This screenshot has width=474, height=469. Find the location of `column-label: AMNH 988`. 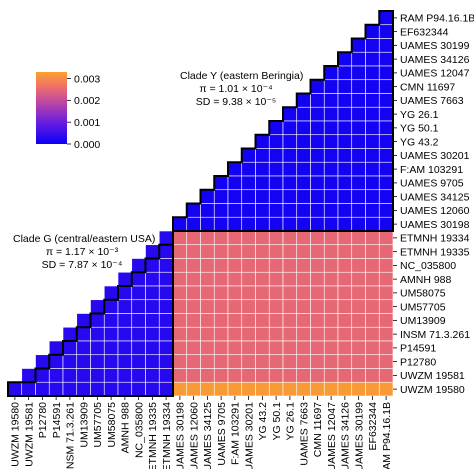

column-label: AMNH 988 is located at coordinates (126, 428).